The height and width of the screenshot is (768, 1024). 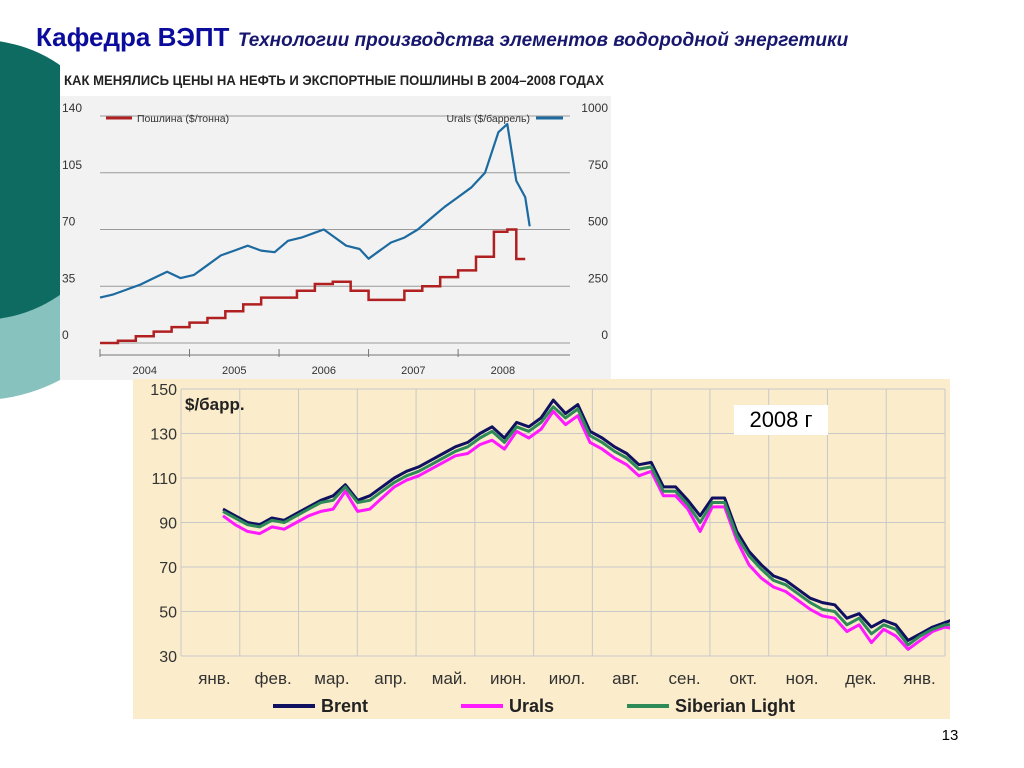 I want to click on chart2-y-tick-label: 110, so click(x=164, y=479).